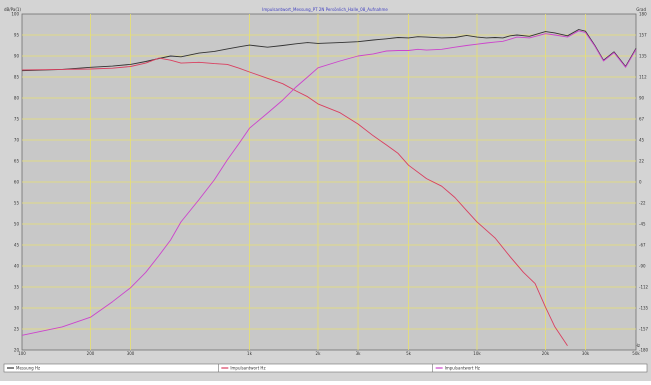 This screenshot has width=651, height=385. Describe the element at coordinates (640, 182) in the screenshot. I see `y2-tick-label: 0` at that location.